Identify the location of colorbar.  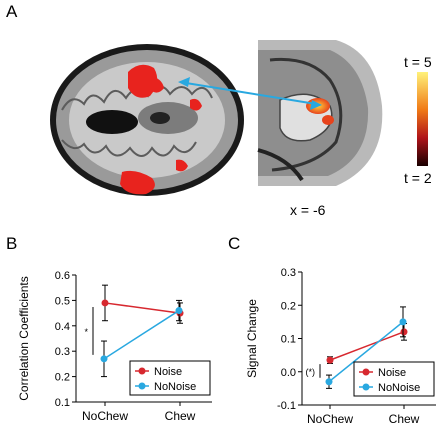
(422, 119).